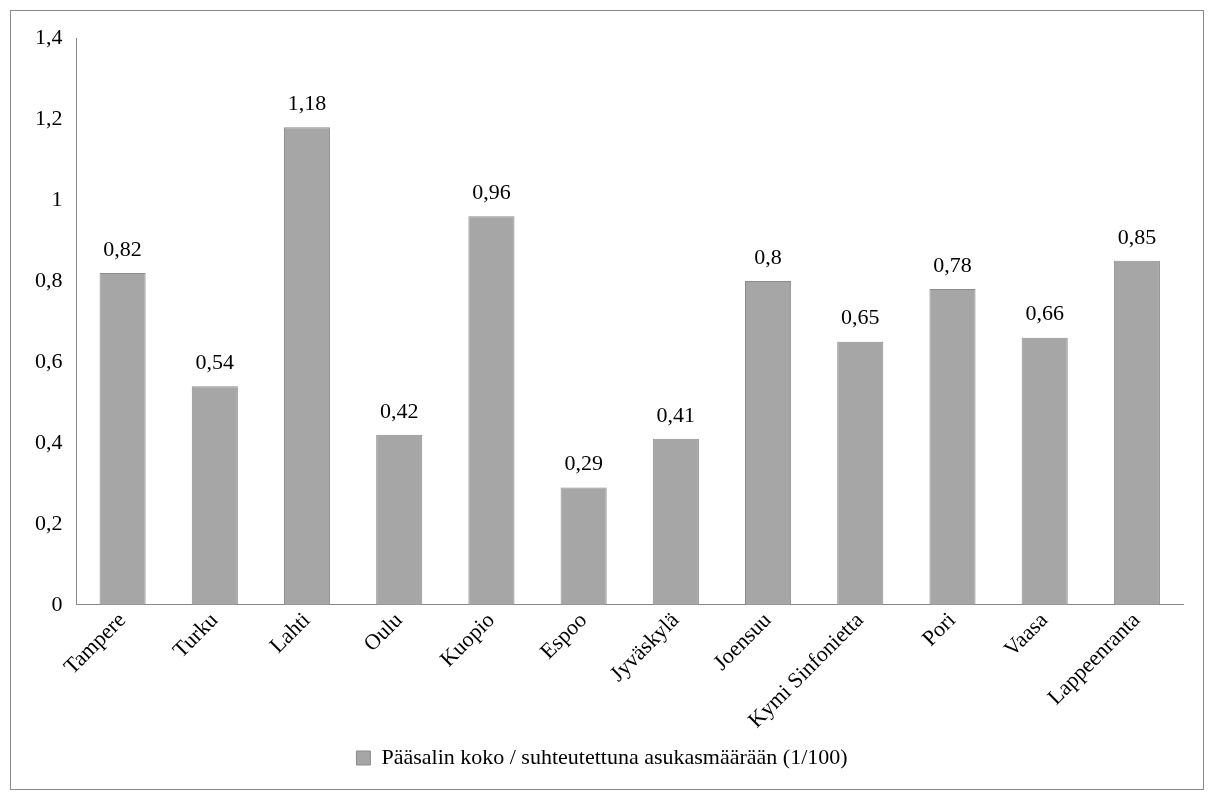  What do you see at coordinates (57, 603) in the screenshot?
I see `y-tick-label: 0` at bounding box center [57, 603].